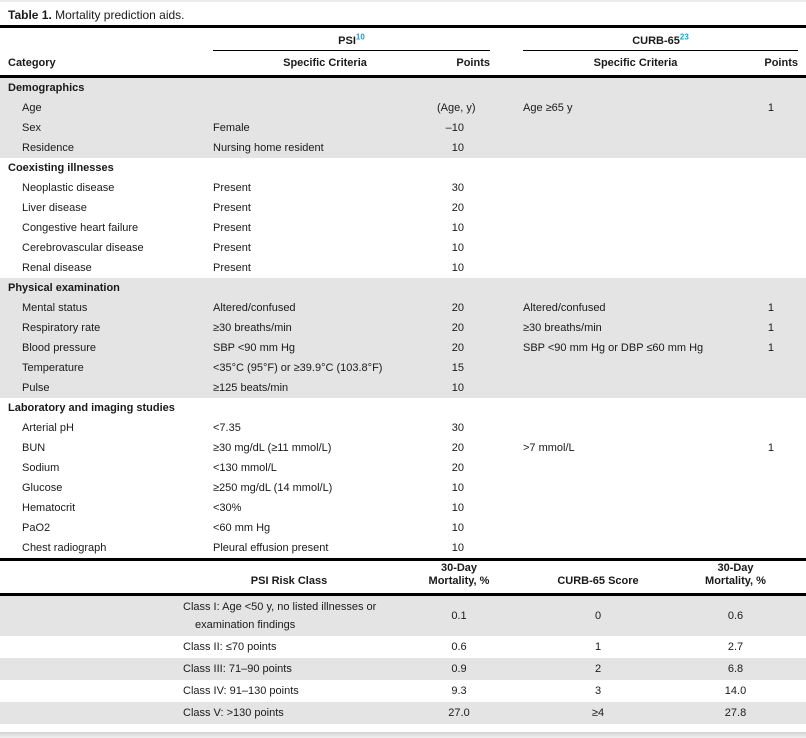 This screenshot has height=738, width=806. Describe the element at coordinates (403, 508) in the screenshot. I see `table-row: Hematocrit <30% 10` at that location.